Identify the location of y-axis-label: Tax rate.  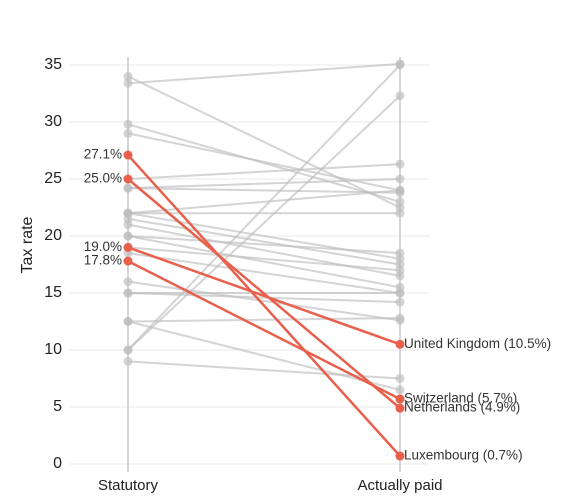
(27, 244).